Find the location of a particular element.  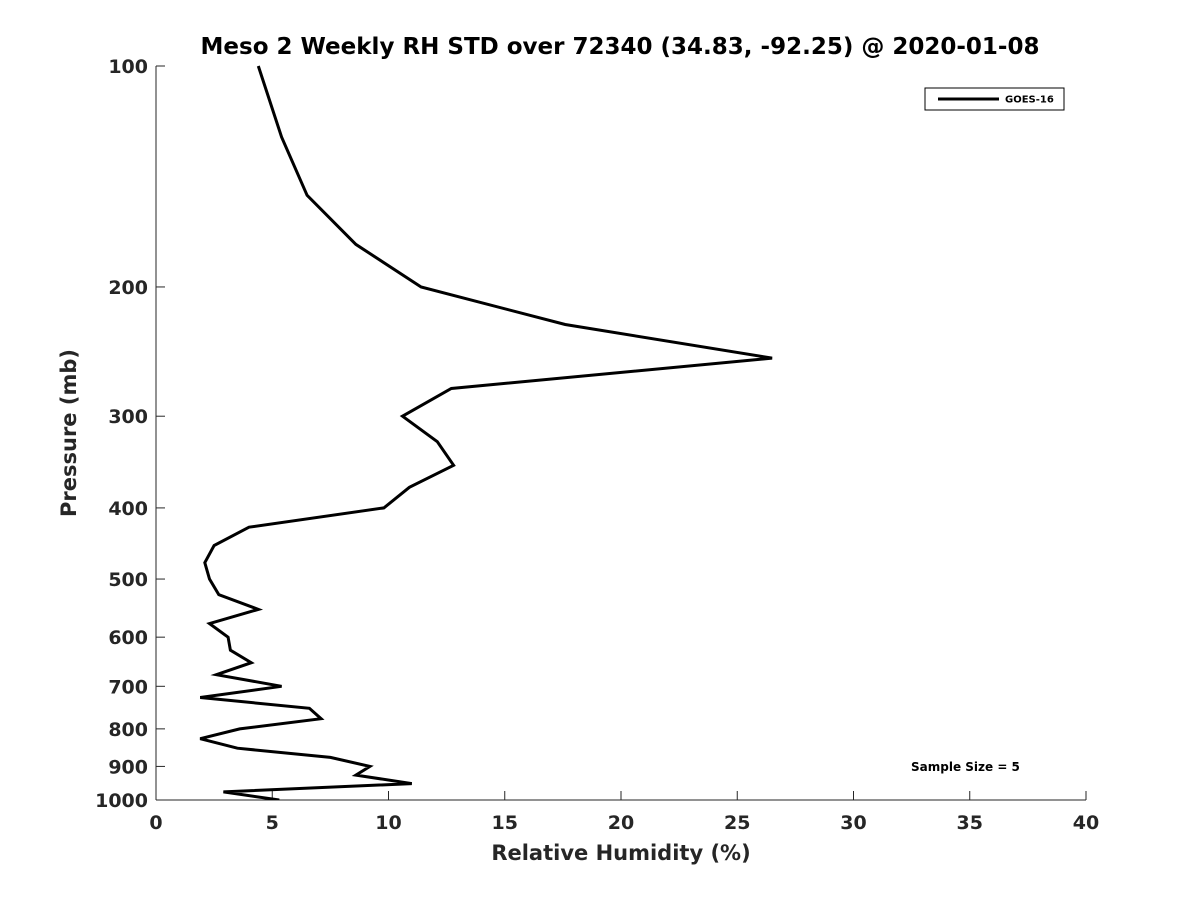

x-tick-label: 25 is located at coordinates (737, 823).